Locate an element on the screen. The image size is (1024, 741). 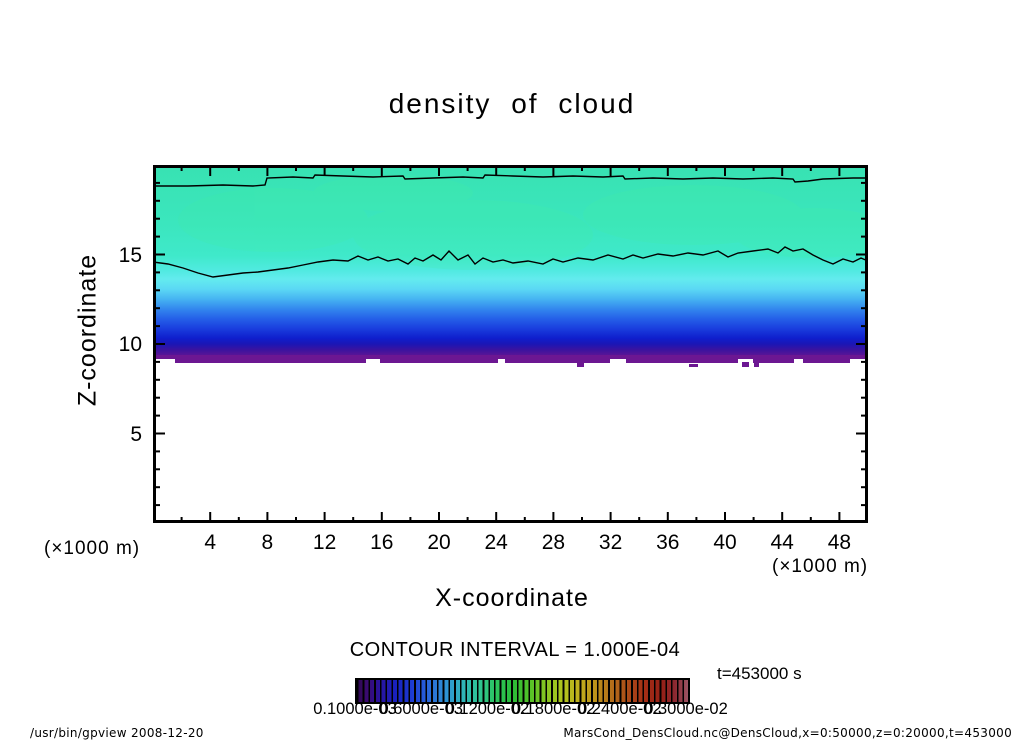
y-axis-units: (×1000 m) is located at coordinates (92, 548).